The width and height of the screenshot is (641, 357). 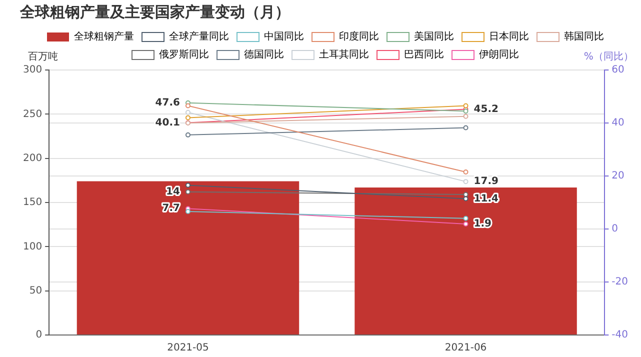 What do you see at coordinates (483, 224) in the screenshot?
I see `data-label: 1.9` at bounding box center [483, 224].